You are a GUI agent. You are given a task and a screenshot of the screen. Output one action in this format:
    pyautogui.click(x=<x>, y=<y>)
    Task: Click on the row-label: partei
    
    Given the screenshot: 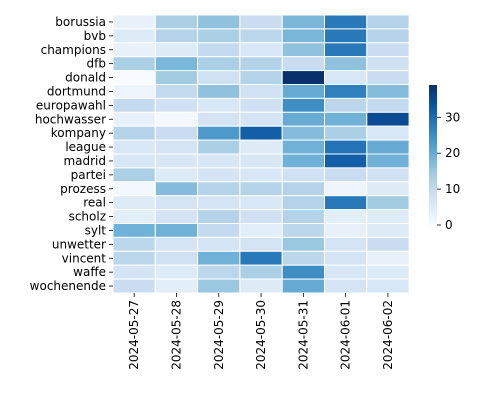 What is the action you would take?
    pyautogui.click(x=88, y=175)
    